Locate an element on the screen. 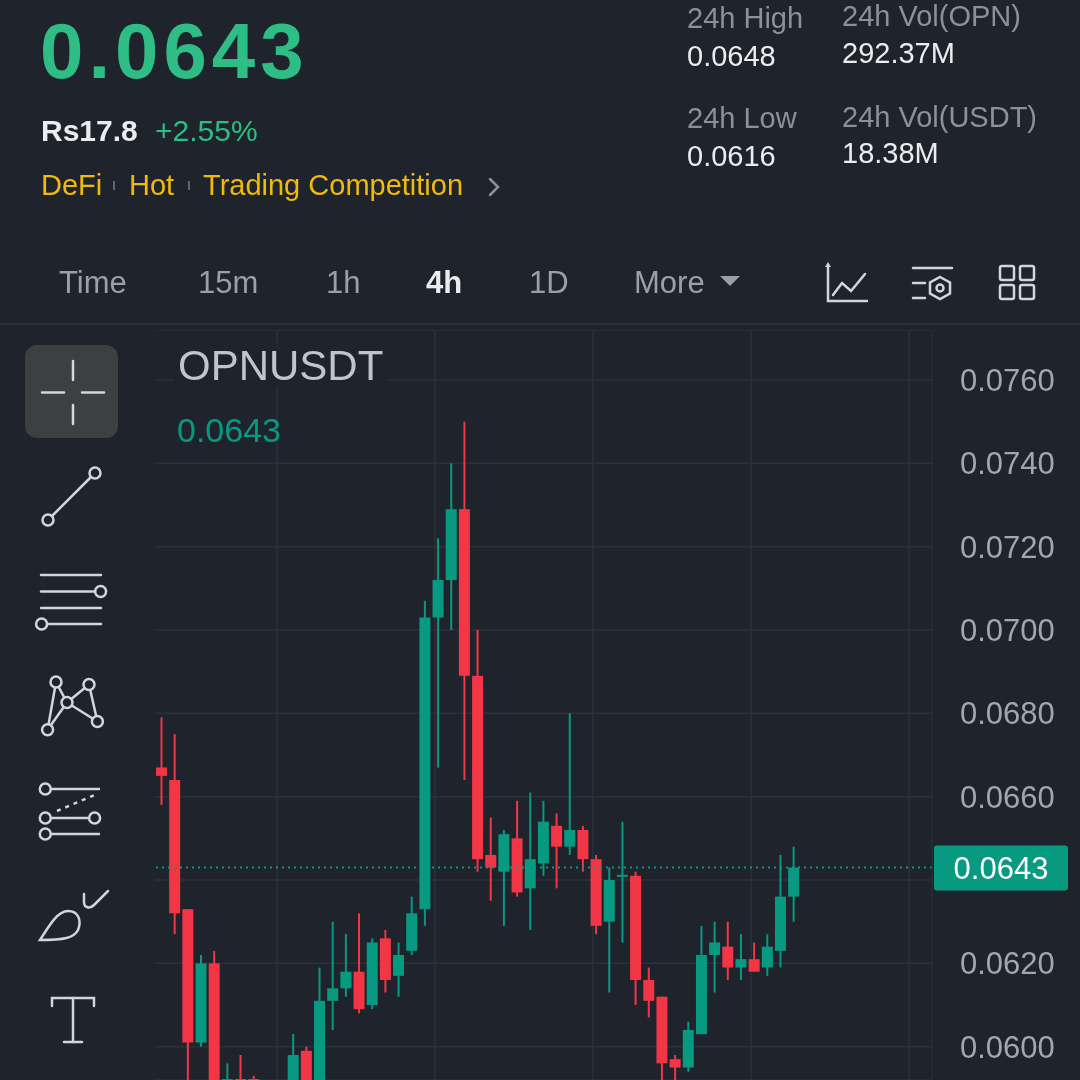  y-tick-label: 0.0680 is located at coordinates (1007, 714).